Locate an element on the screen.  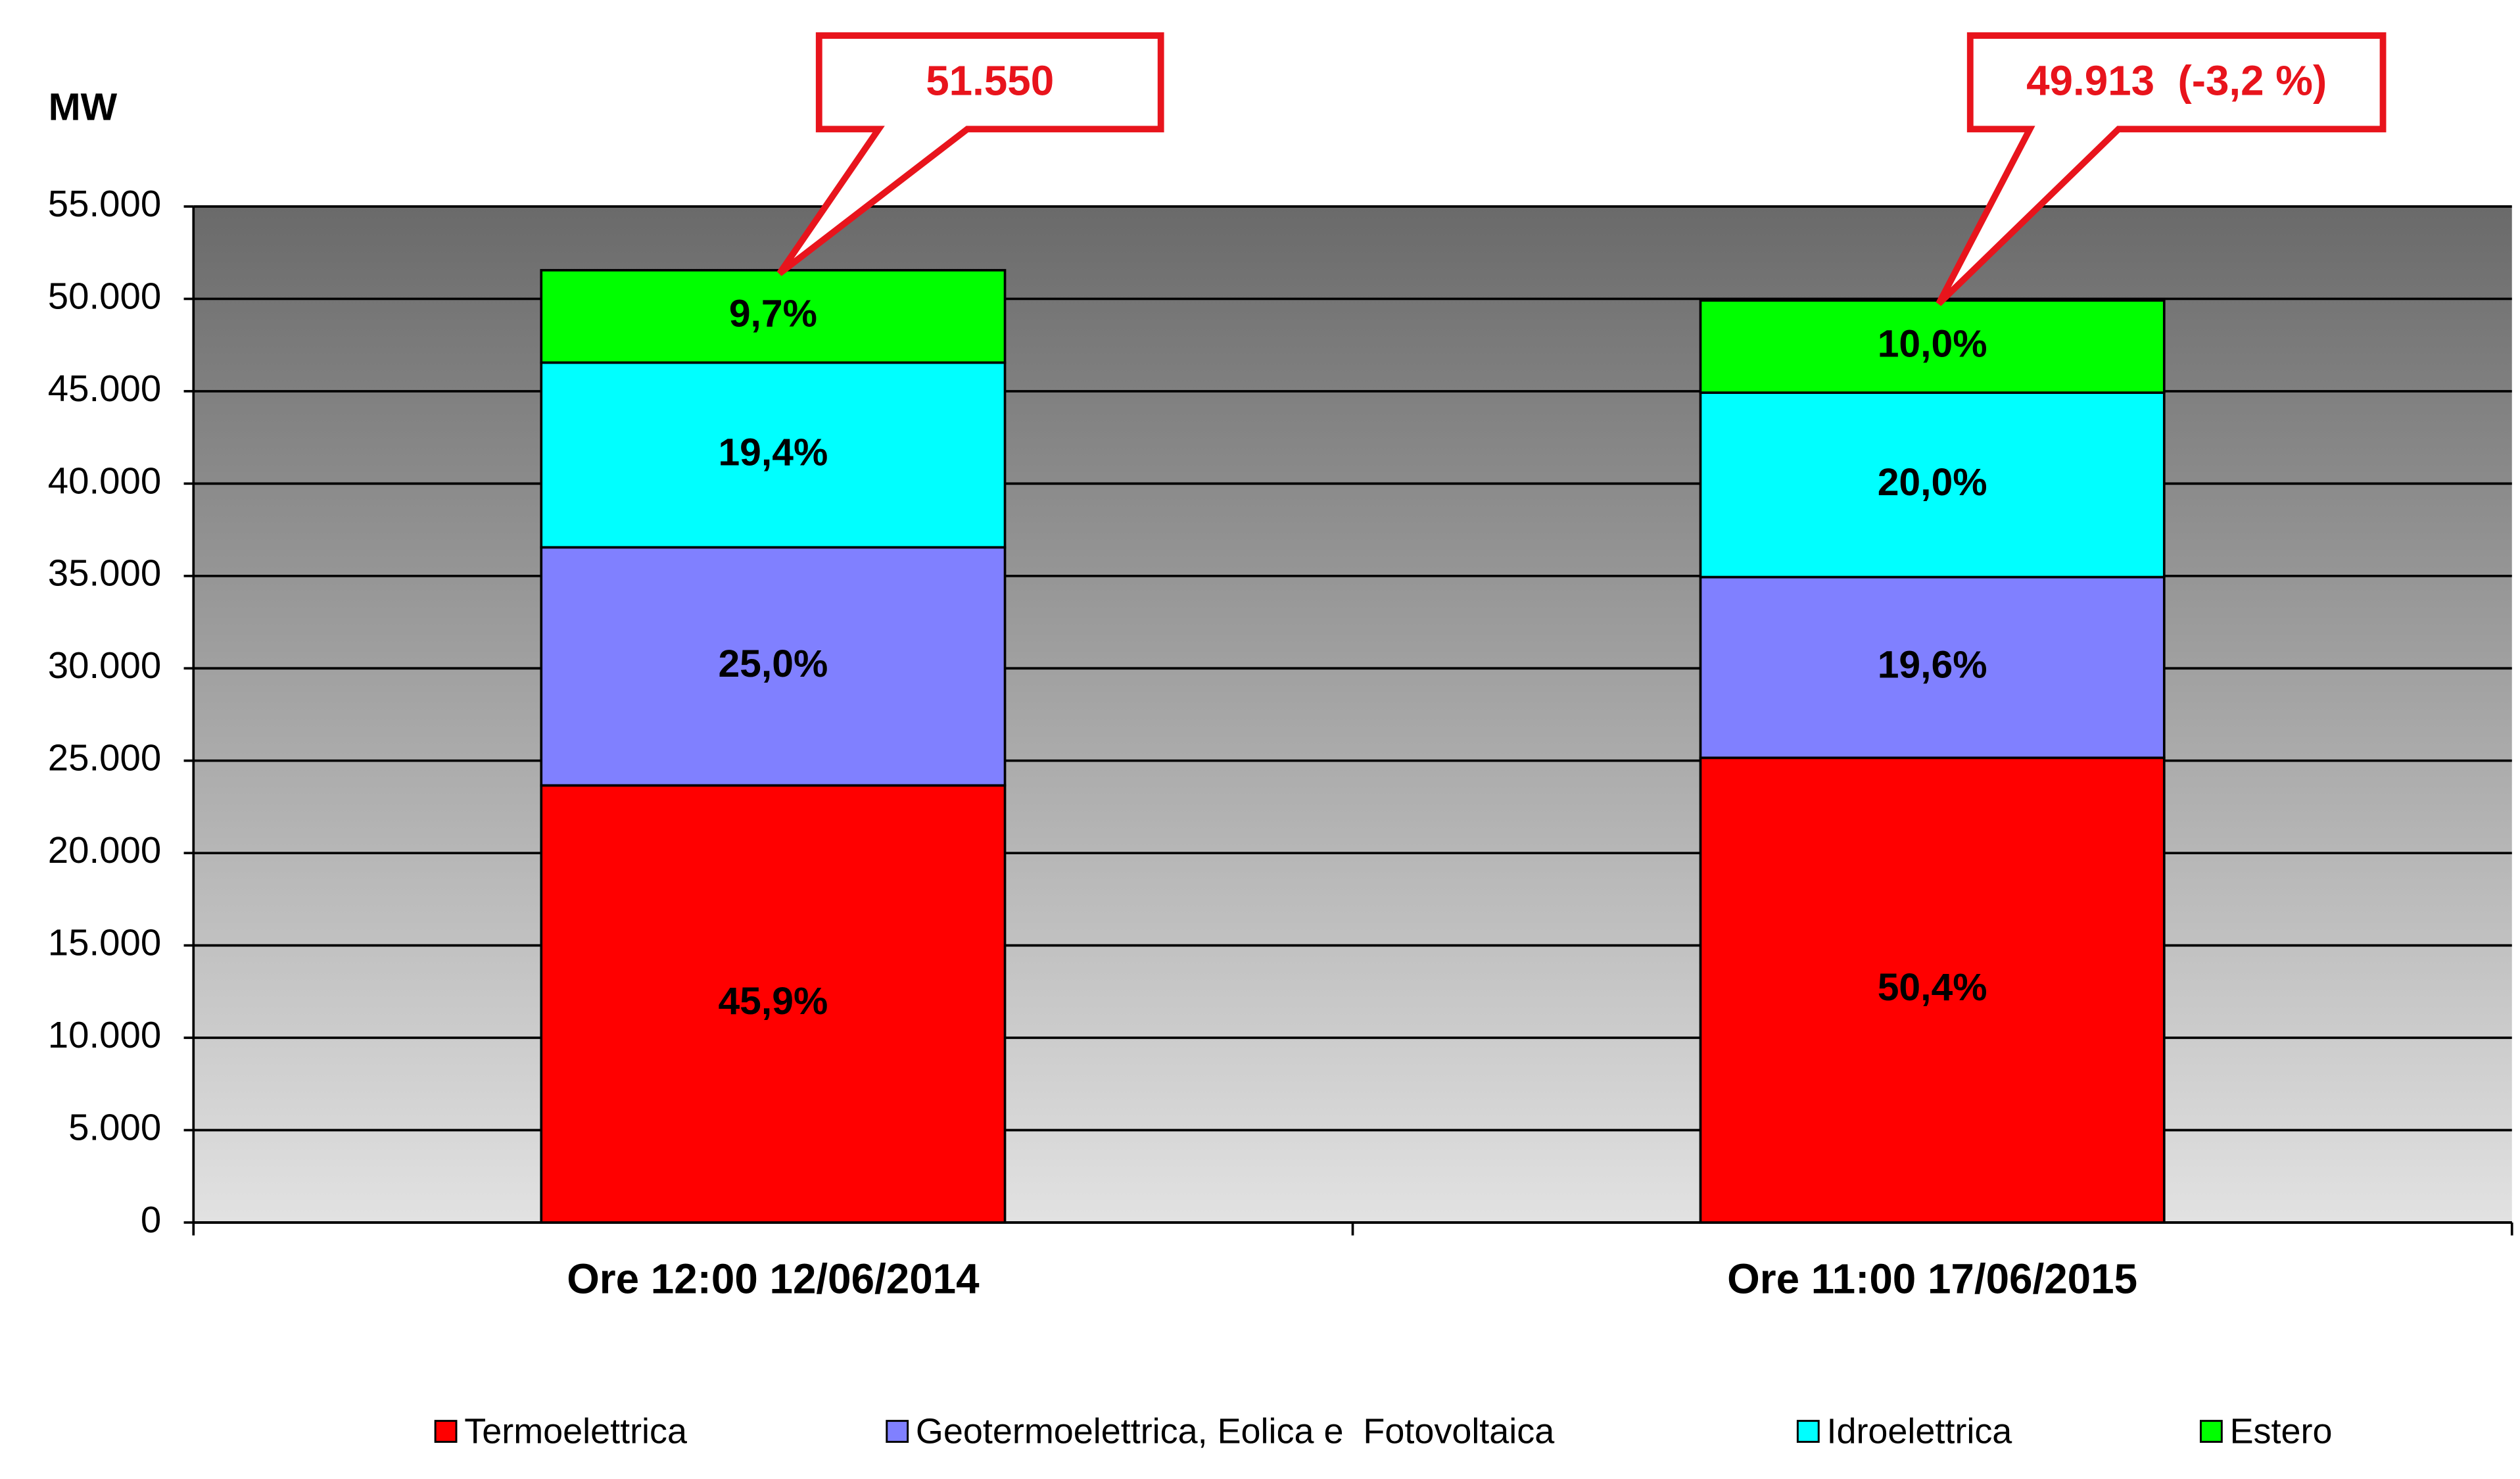
y-tick-label: 10.000 is located at coordinates (104, 1034).